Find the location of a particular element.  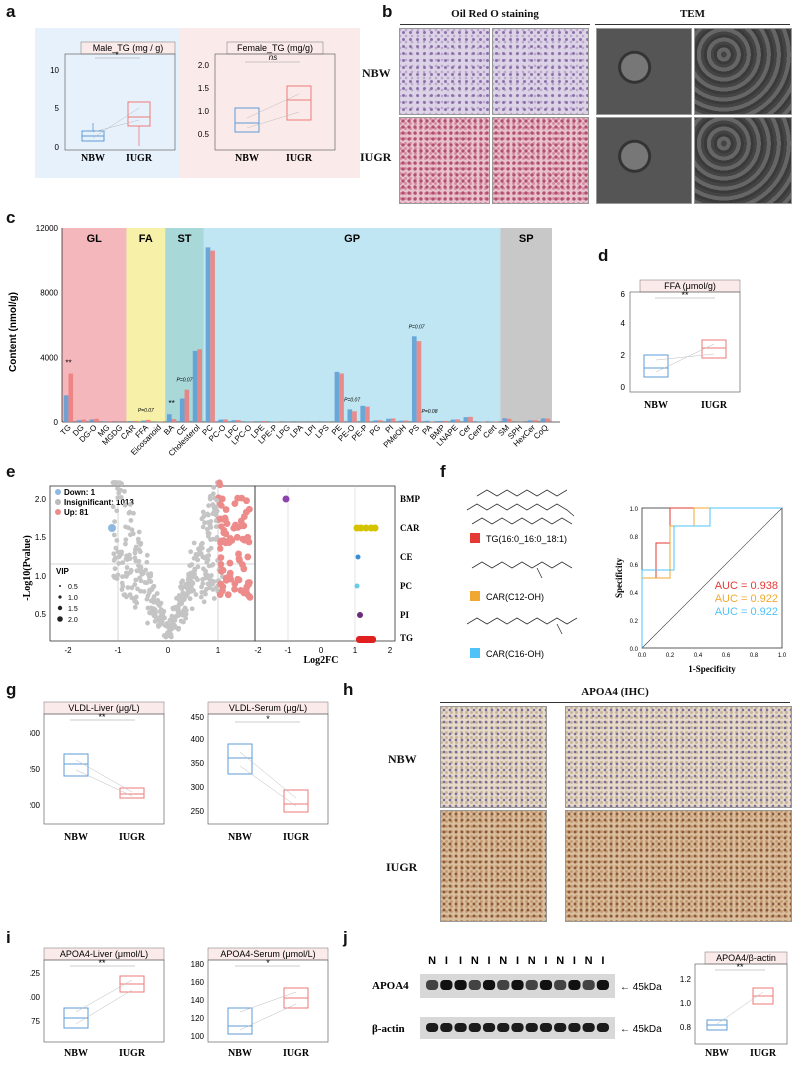

i1-xlabel-iugr: IUGR is located at coordinates (132, 1053).